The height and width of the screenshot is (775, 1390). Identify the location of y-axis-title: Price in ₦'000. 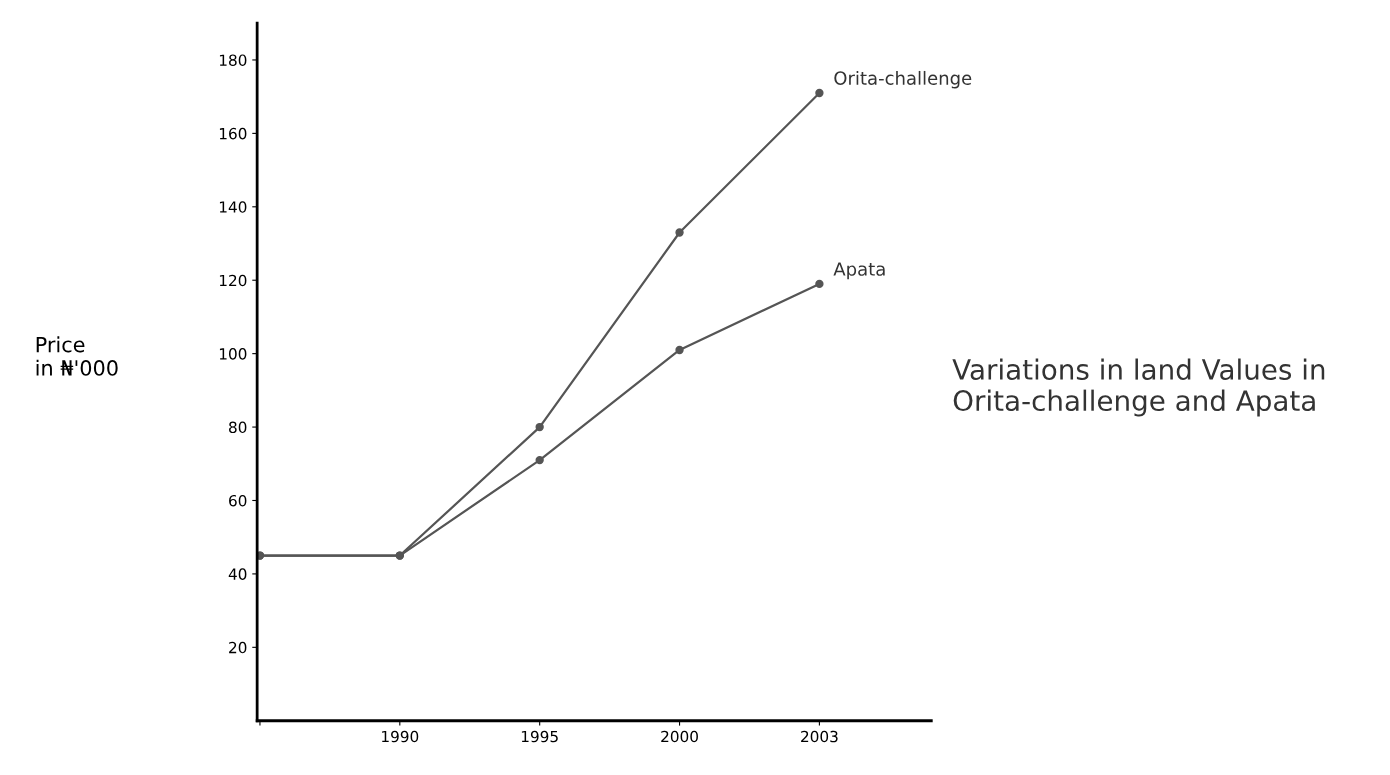
(77, 356).